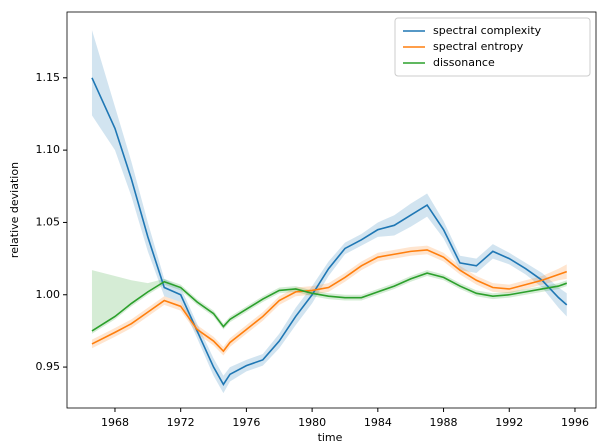 The image size is (598, 443). What do you see at coordinates (509, 422) in the screenshot?
I see `x-tick-label: 1992` at bounding box center [509, 422].